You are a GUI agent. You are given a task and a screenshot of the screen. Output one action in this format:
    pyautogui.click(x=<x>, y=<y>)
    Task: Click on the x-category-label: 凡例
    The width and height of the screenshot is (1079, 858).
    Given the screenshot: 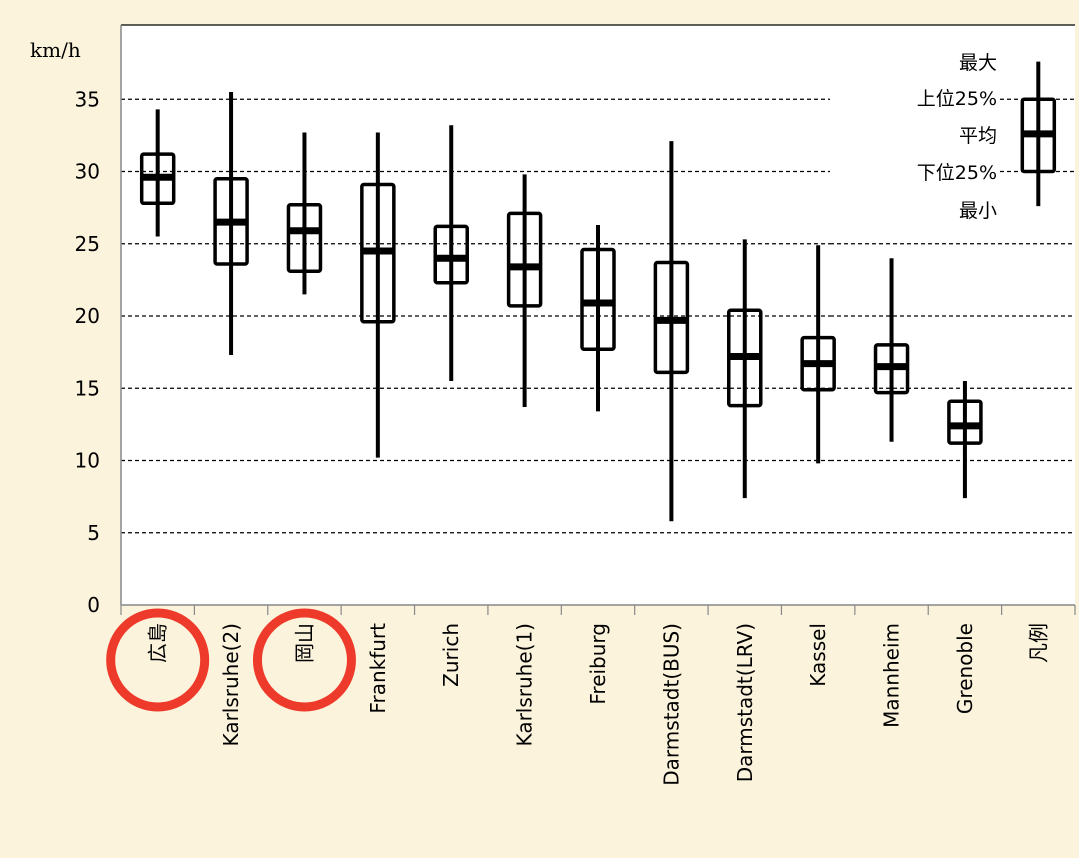 What is the action you would take?
    pyautogui.click(x=1038, y=643)
    